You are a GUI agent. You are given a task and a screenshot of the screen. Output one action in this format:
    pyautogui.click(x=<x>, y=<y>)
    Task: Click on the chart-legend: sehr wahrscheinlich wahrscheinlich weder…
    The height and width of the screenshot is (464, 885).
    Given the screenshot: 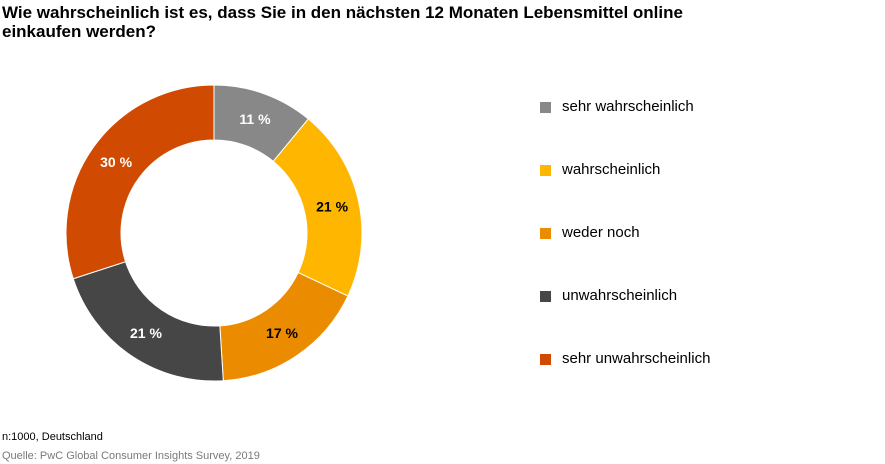 What is the action you would take?
    pyautogui.click(x=625, y=253)
    